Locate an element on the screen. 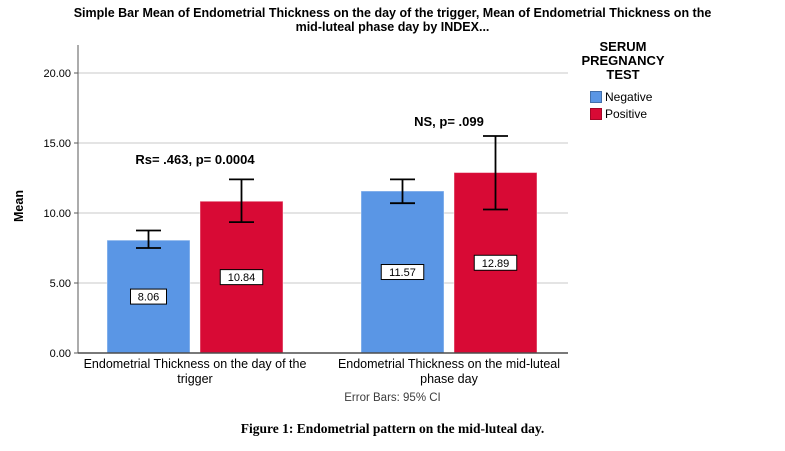 The height and width of the screenshot is (451, 785). value-label-text: 11.57 is located at coordinates (402, 273).